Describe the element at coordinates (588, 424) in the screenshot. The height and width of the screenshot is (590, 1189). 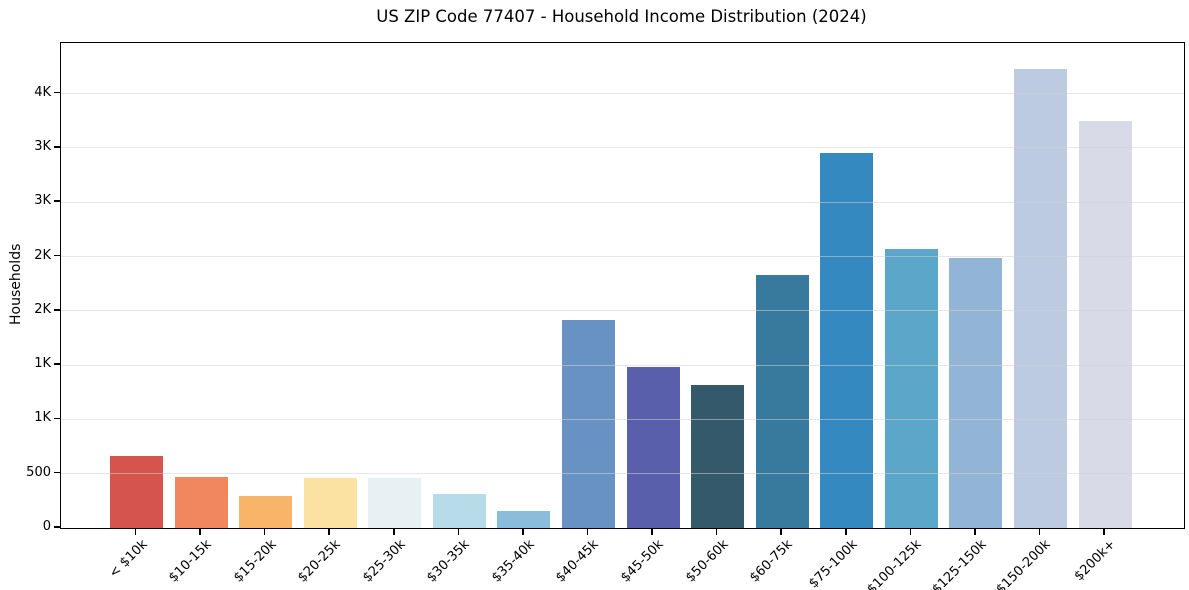
I see `bar-$40-45k` at that location.